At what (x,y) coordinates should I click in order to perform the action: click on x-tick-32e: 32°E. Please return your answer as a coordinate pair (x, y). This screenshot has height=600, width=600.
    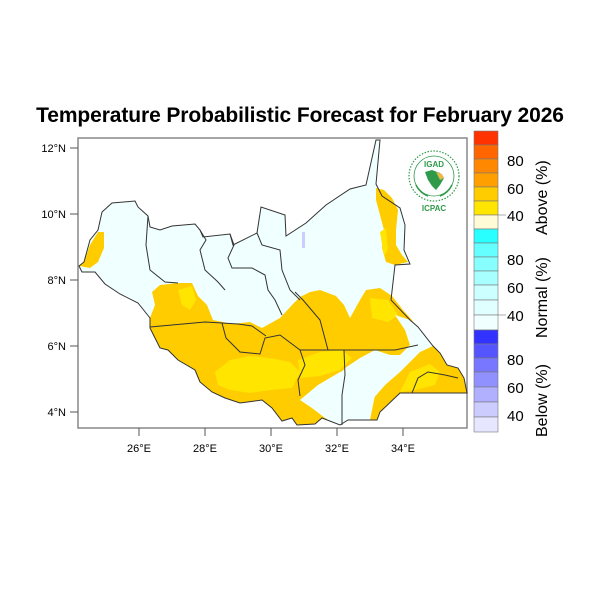
    Looking at the image, I should click on (337, 449).